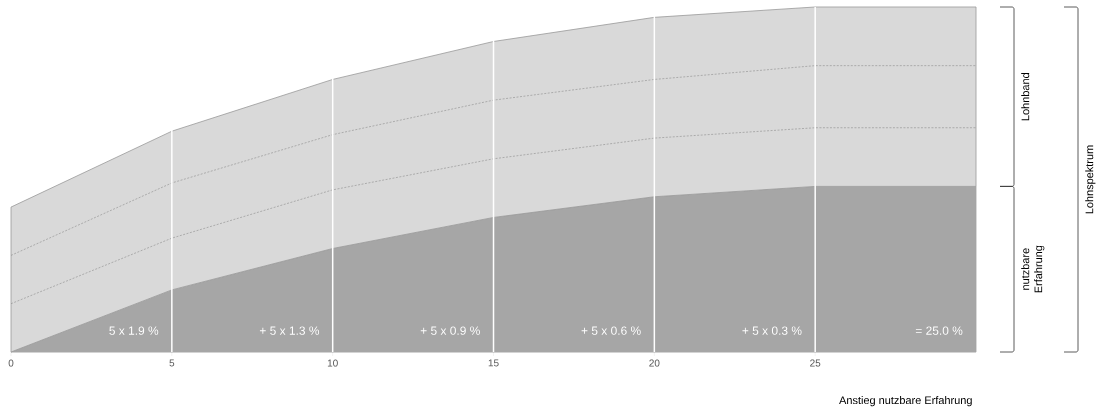 The image size is (1100, 412). What do you see at coordinates (493, 363) in the screenshot?
I see `x-tick-label: 15` at bounding box center [493, 363].